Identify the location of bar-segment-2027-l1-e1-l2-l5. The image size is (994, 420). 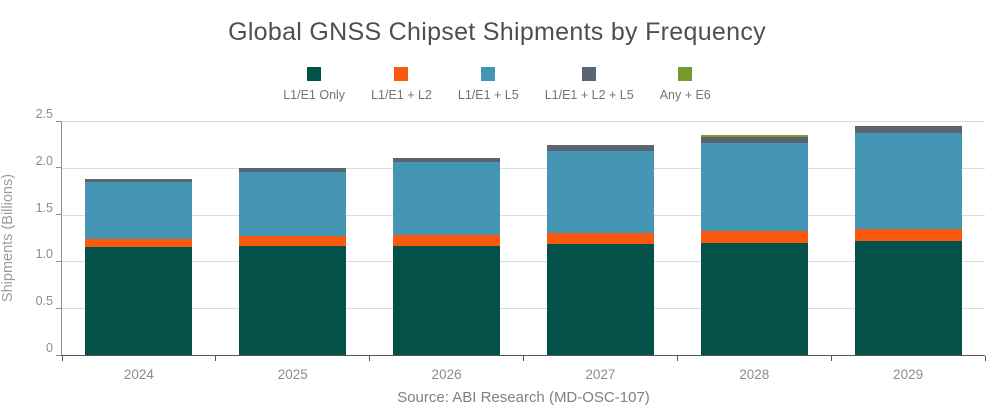
(600, 148).